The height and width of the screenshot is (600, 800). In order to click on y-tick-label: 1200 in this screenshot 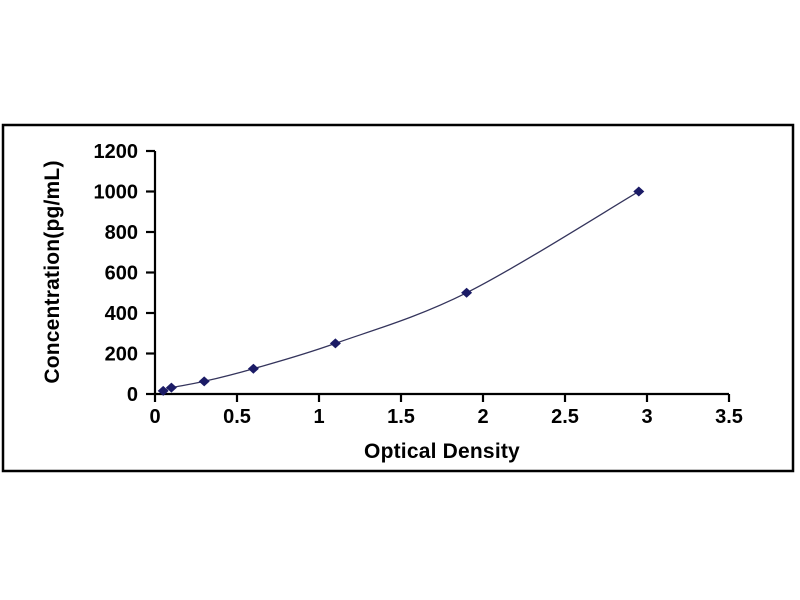, I will do `click(116, 152)`.